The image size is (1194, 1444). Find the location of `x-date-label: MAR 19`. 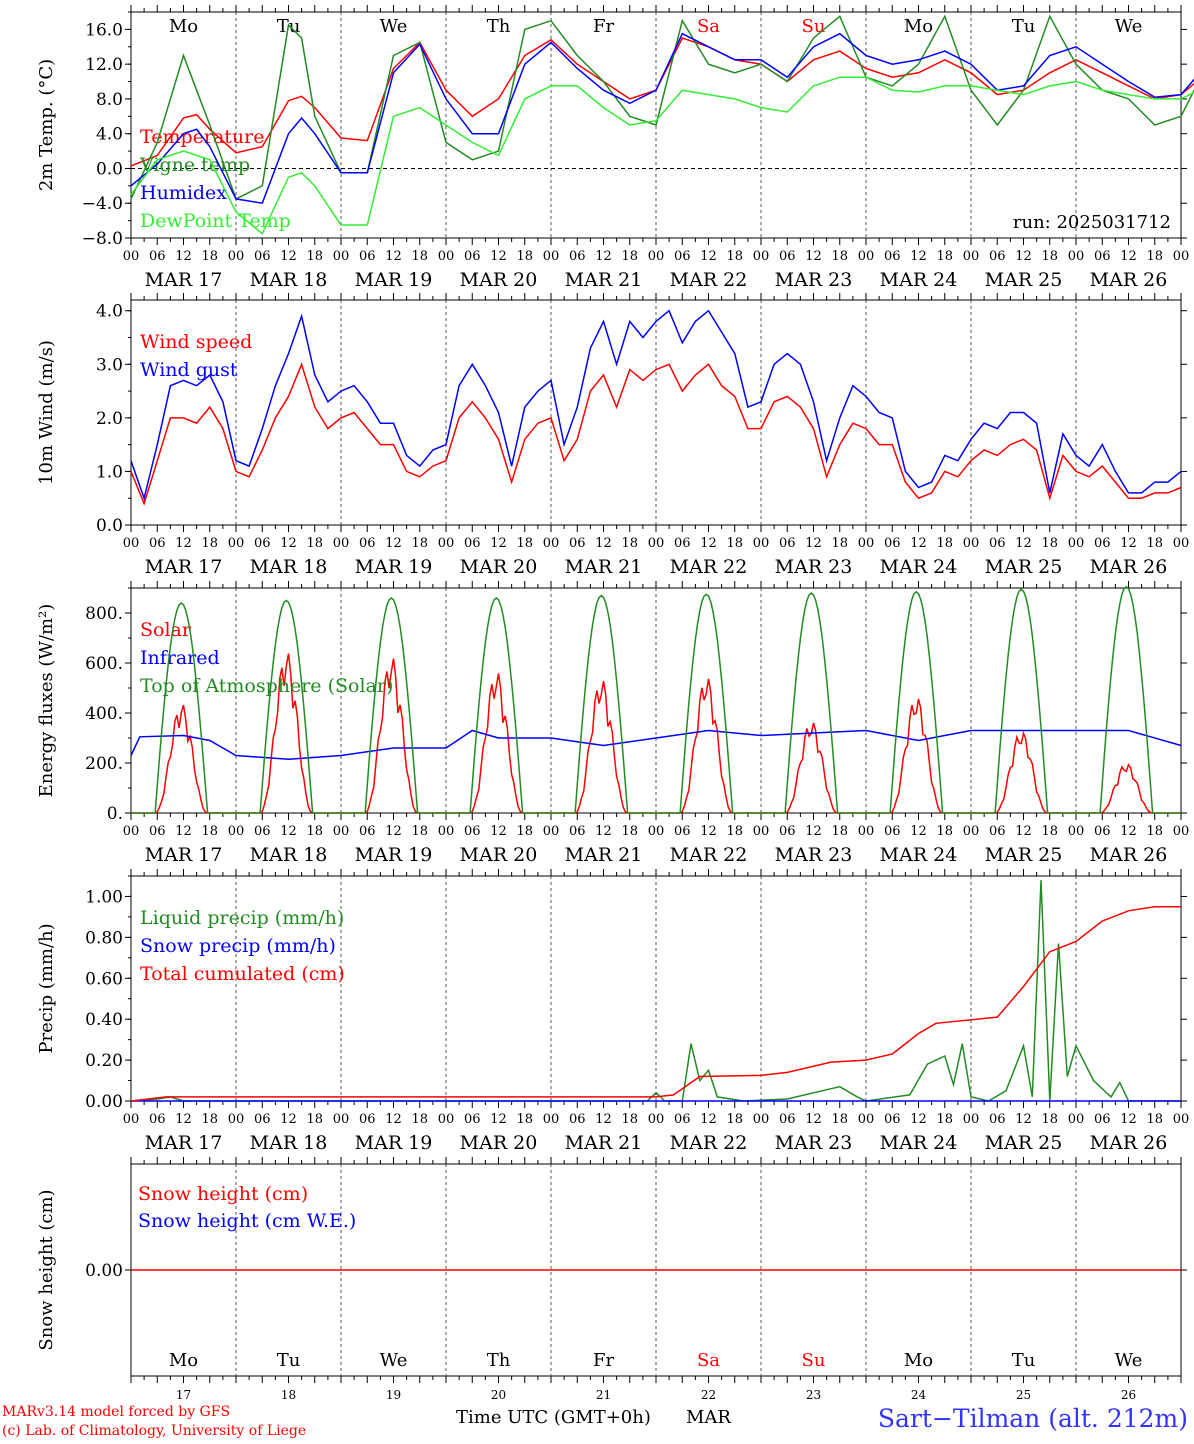

x-date-label: MAR 19 is located at coordinates (394, 567).